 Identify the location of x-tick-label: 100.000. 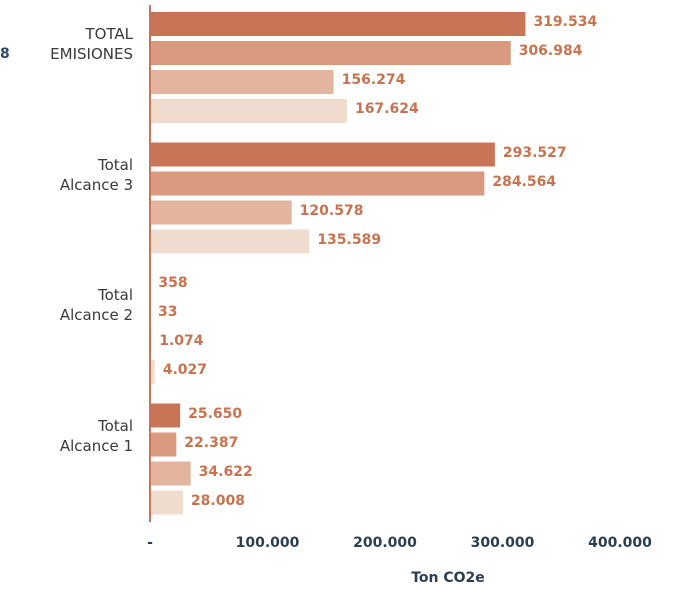
(267, 543).